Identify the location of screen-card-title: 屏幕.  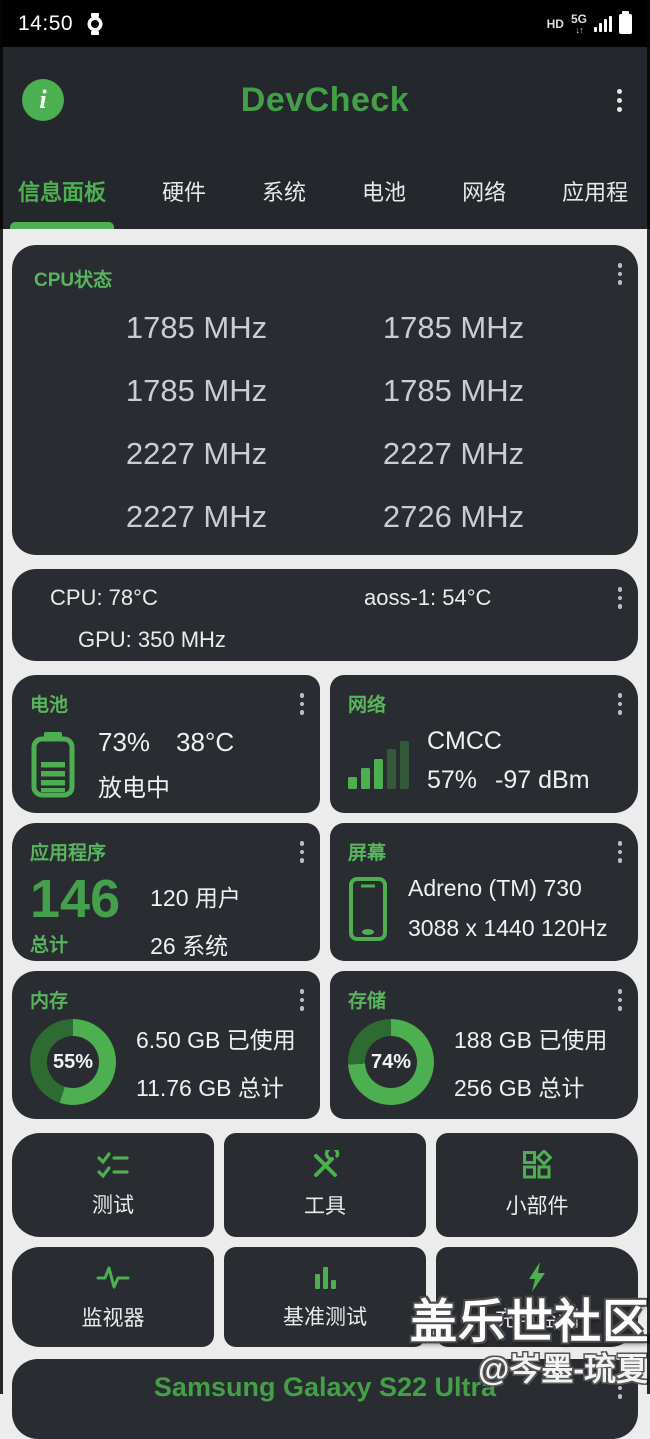
(367, 853).